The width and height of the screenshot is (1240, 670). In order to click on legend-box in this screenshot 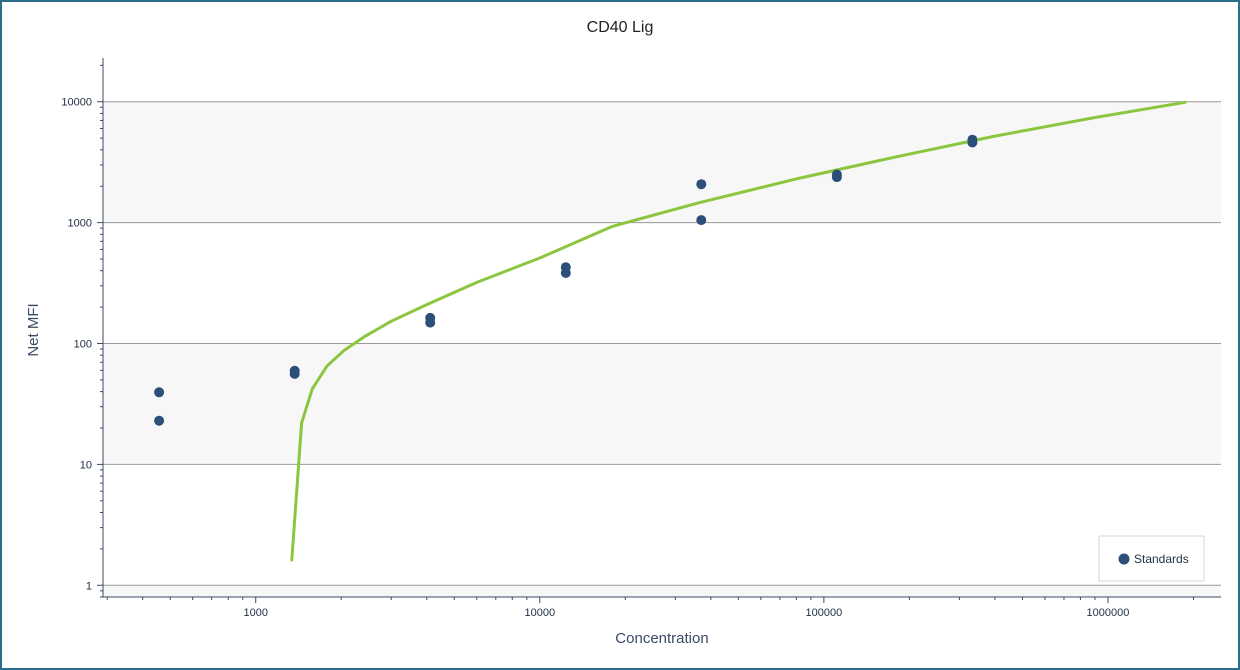, I will do `click(1151, 558)`.